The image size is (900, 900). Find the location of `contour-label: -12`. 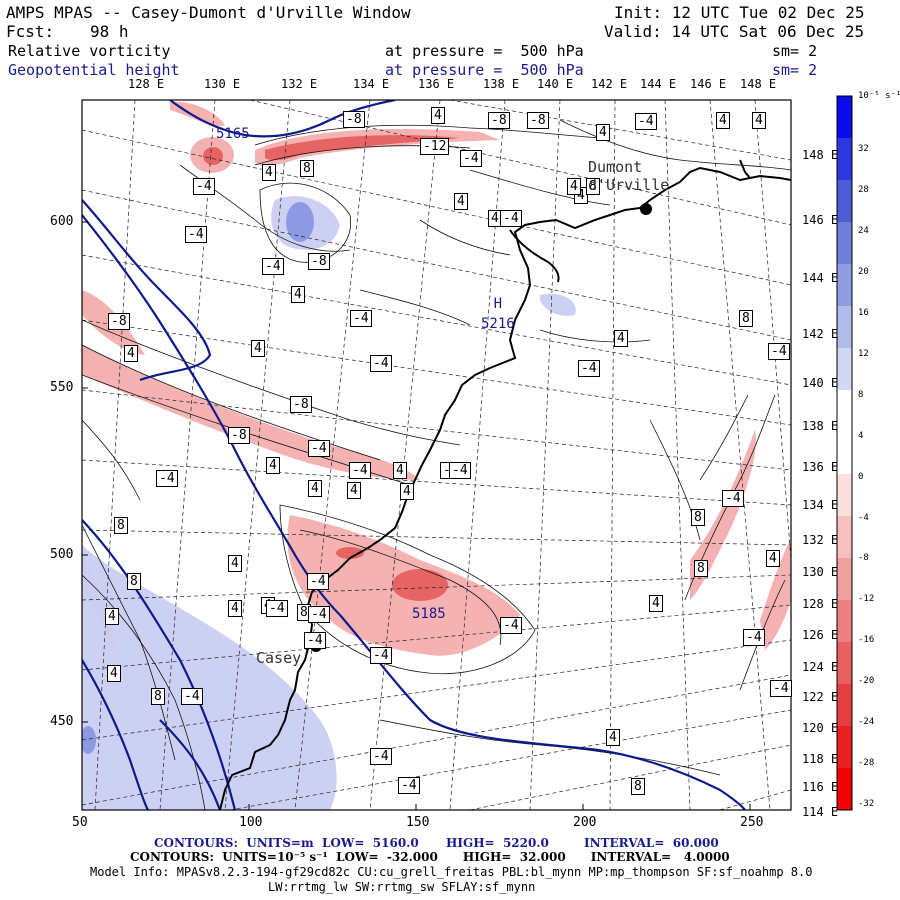

contour-label: -12 is located at coordinates (435, 146).